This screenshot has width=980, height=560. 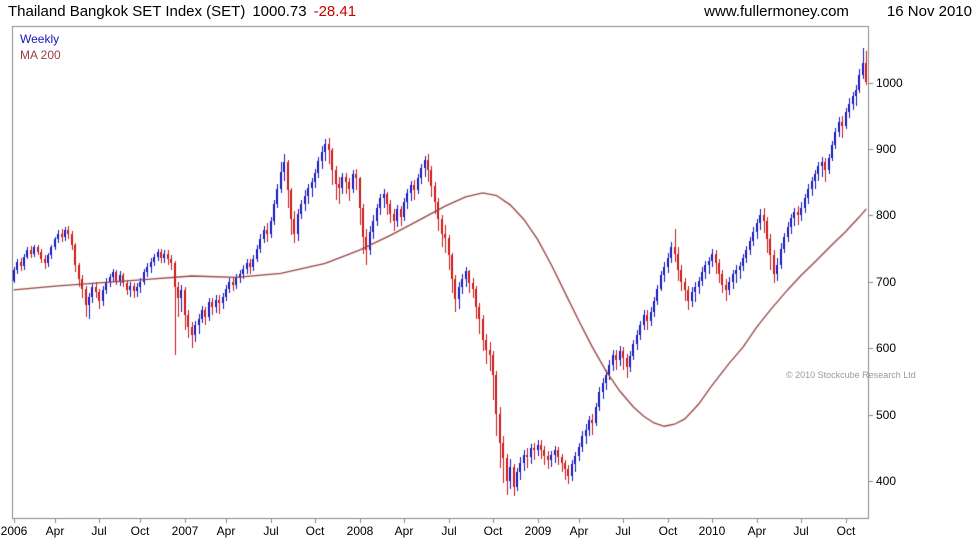 What do you see at coordinates (40, 39) in the screenshot?
I see `legend-weekly-label: Weekly` at bounding box center [40, 39].